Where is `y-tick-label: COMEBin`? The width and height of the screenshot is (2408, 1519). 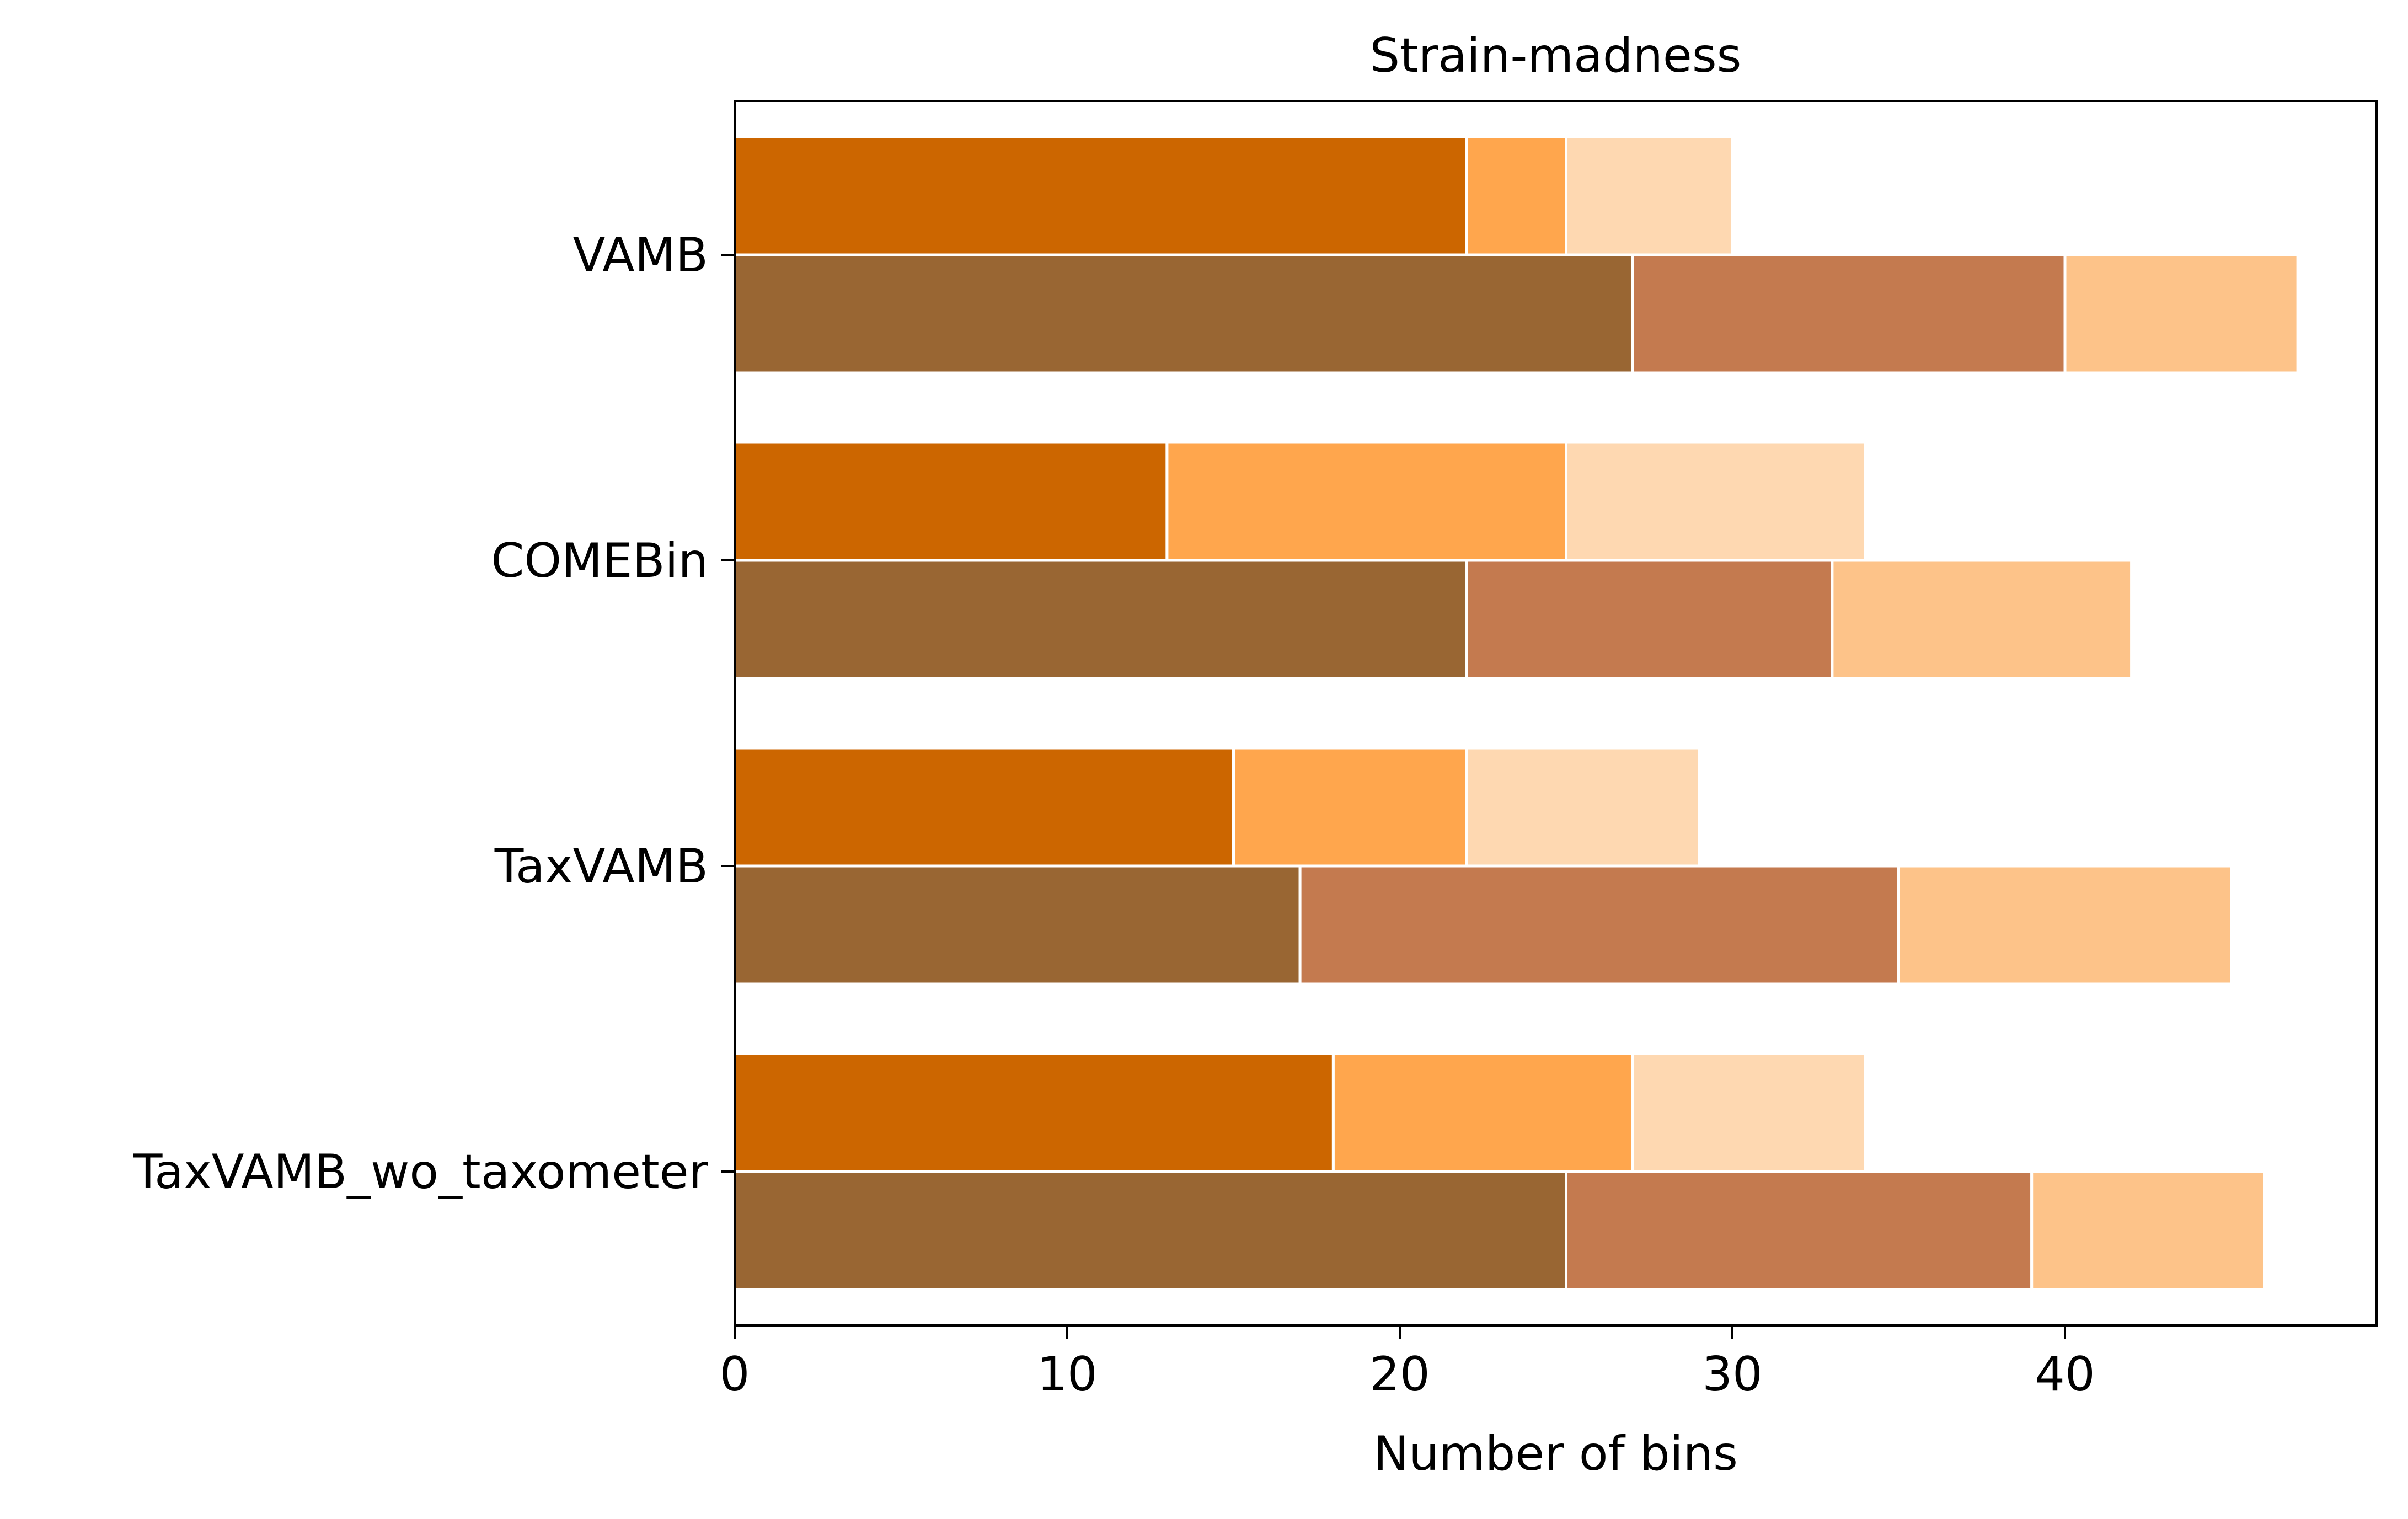
y-tick-label: COMEBin is located at coordinates (599, 561).